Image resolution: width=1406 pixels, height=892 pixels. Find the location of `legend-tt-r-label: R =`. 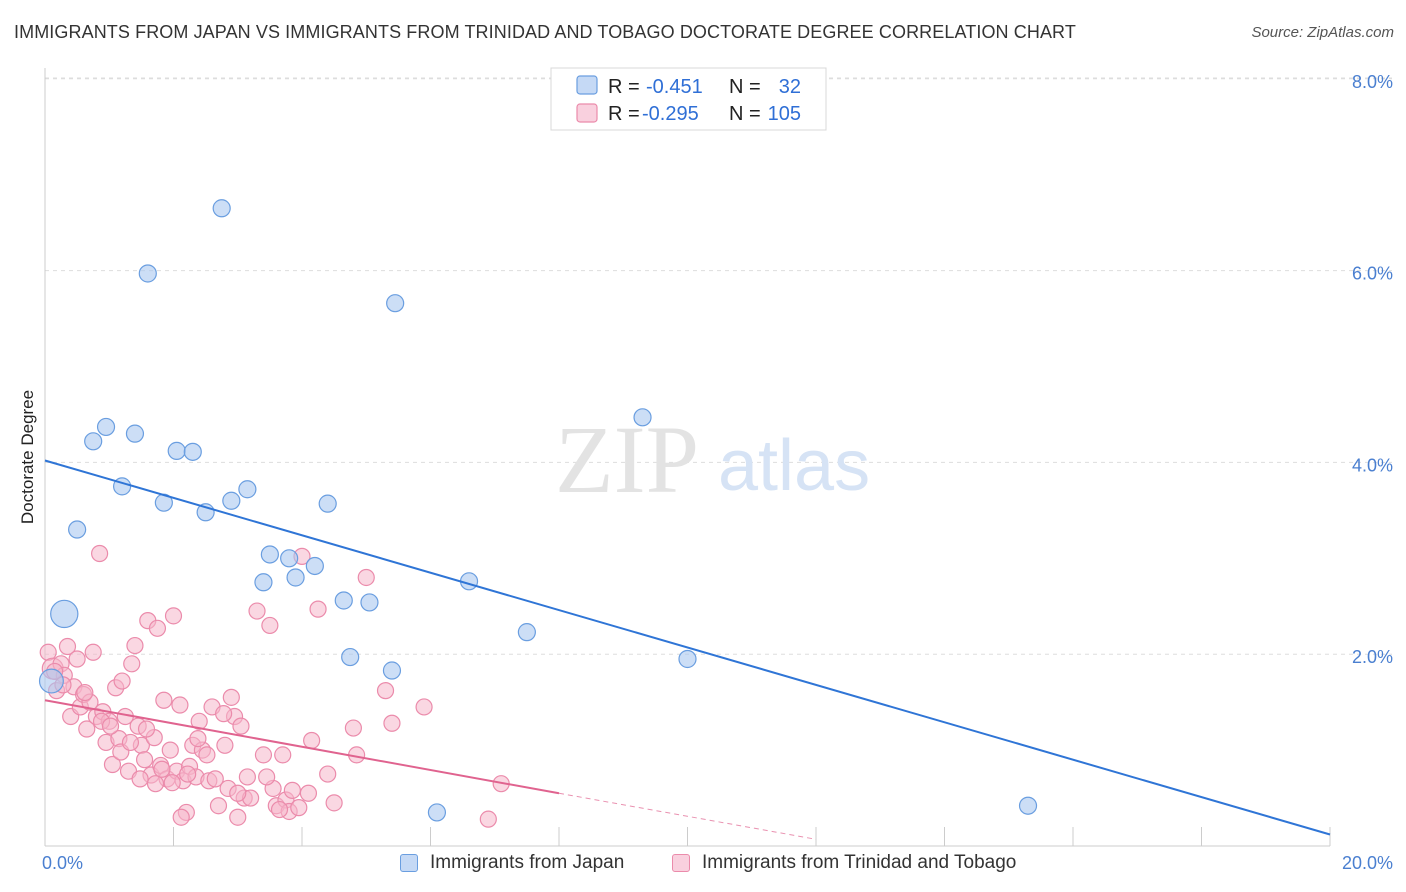

legend-tt-r-label: R = is located at coordinates (624, 114).